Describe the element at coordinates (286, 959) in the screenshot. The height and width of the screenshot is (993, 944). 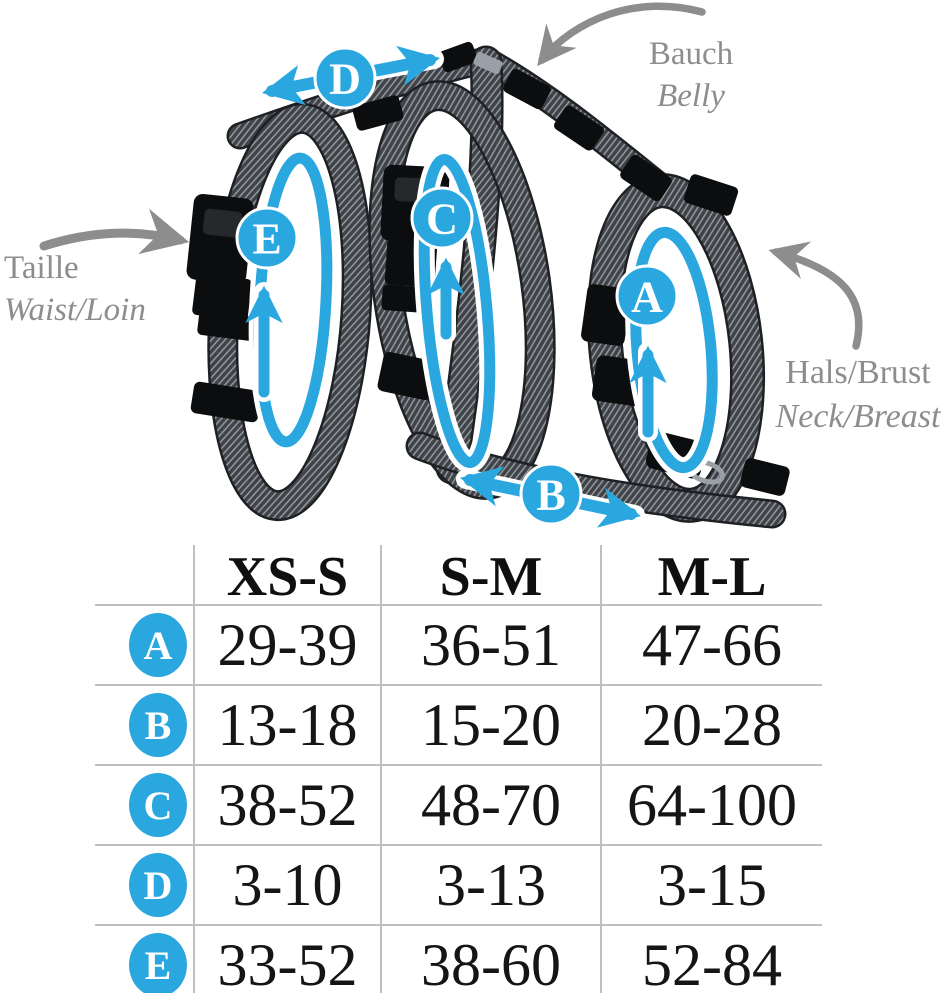
I see `cell-e-xs-s: 33-52` at that location.